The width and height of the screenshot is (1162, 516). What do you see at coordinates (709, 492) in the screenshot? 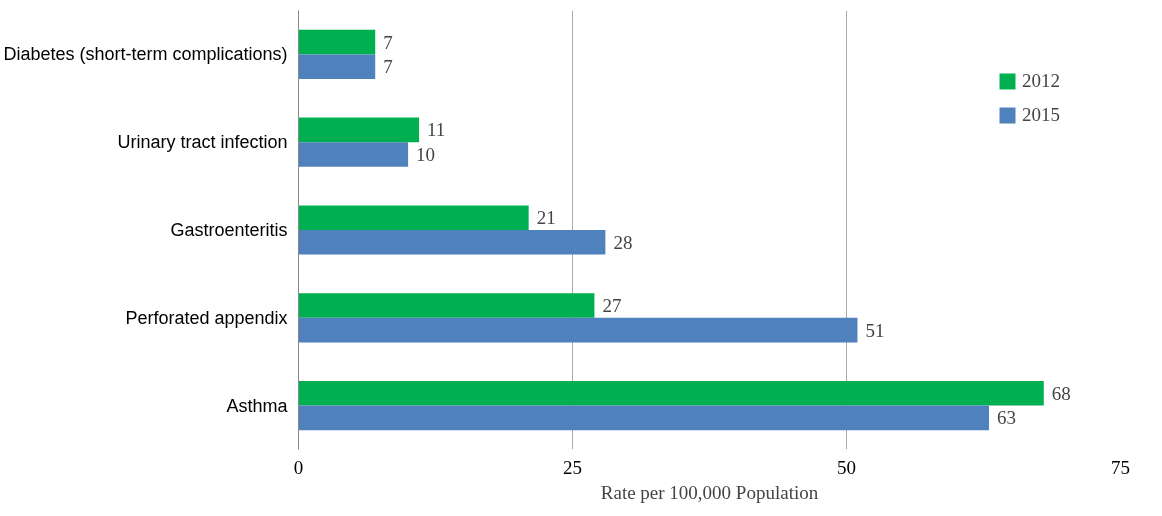
I see `x-axis-title: Rate per 100,000 Population` at bounding box center [709, 492].